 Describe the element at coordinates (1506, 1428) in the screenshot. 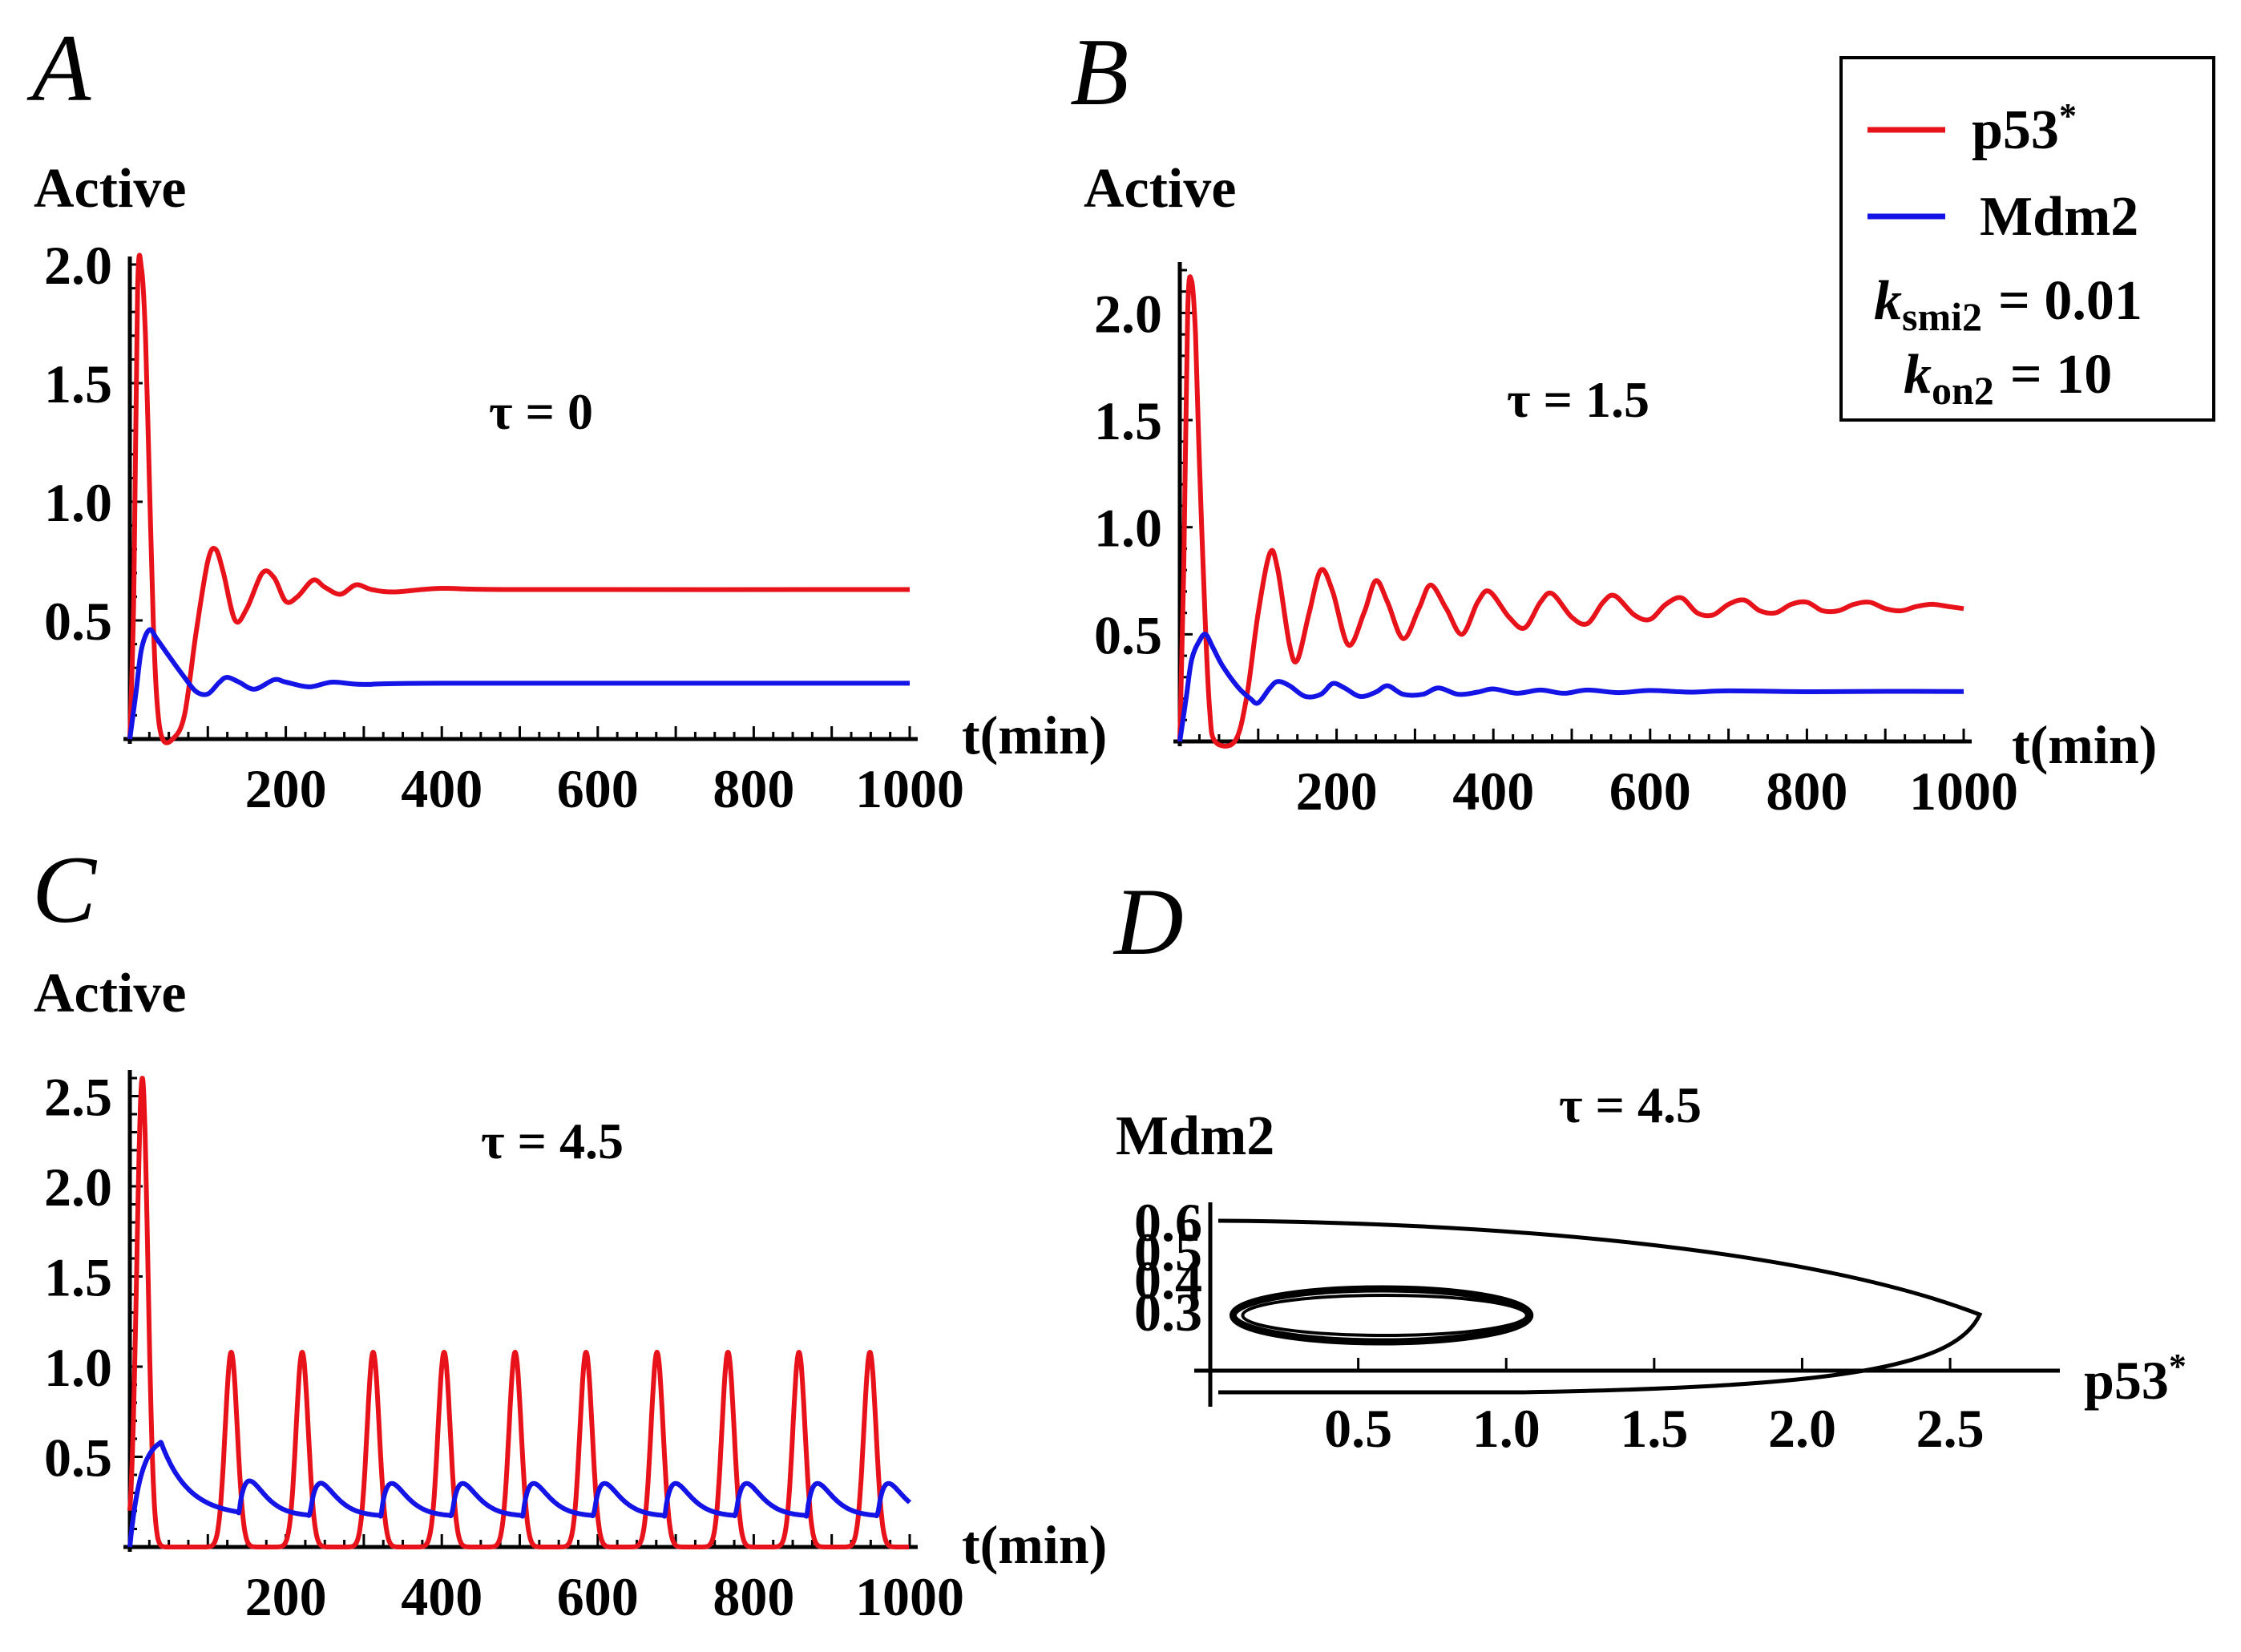

I see `x-tick-label-d: 1.0` at that location.